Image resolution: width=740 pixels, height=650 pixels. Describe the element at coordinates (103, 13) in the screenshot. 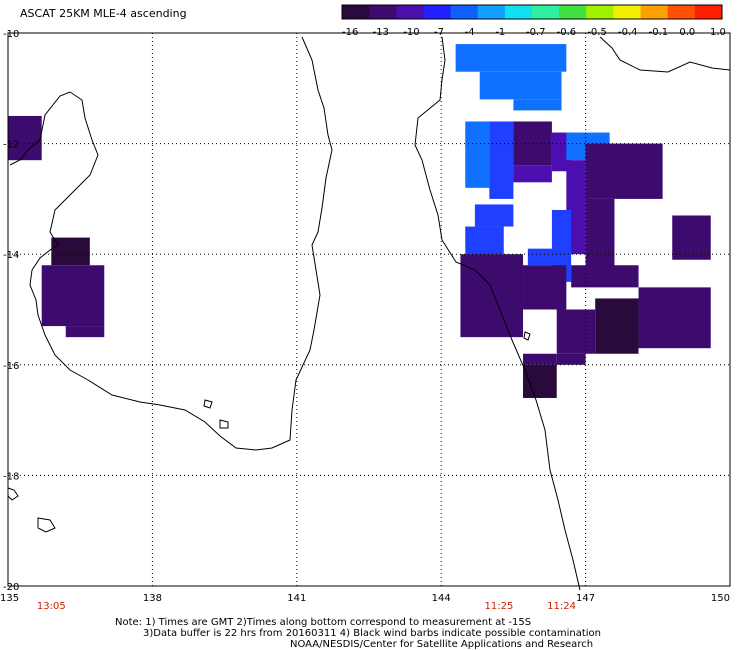

I see `chart-title: ASCAT 25KM MLE-4 ascending` at that location.